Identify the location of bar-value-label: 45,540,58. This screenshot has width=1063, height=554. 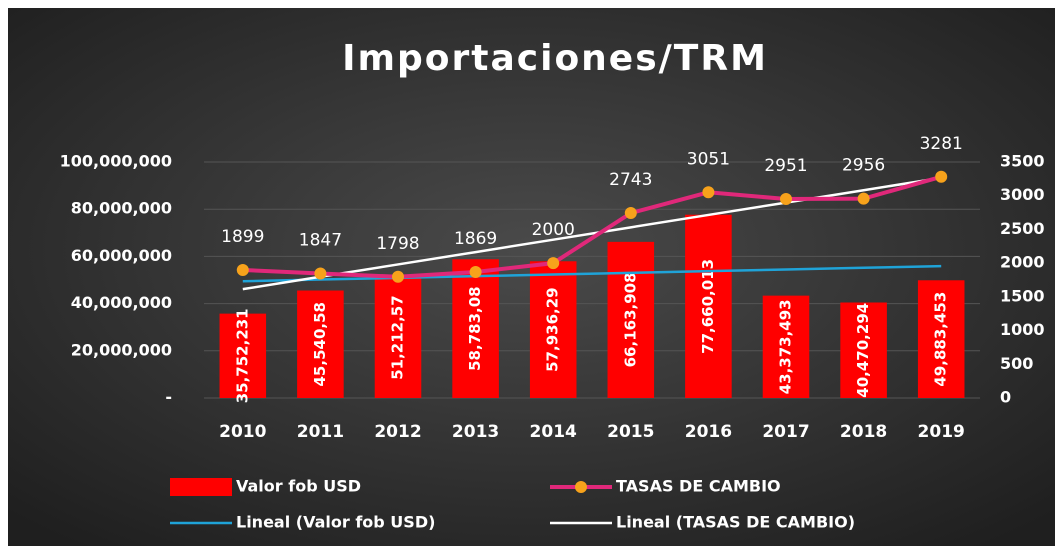
(320, 344).